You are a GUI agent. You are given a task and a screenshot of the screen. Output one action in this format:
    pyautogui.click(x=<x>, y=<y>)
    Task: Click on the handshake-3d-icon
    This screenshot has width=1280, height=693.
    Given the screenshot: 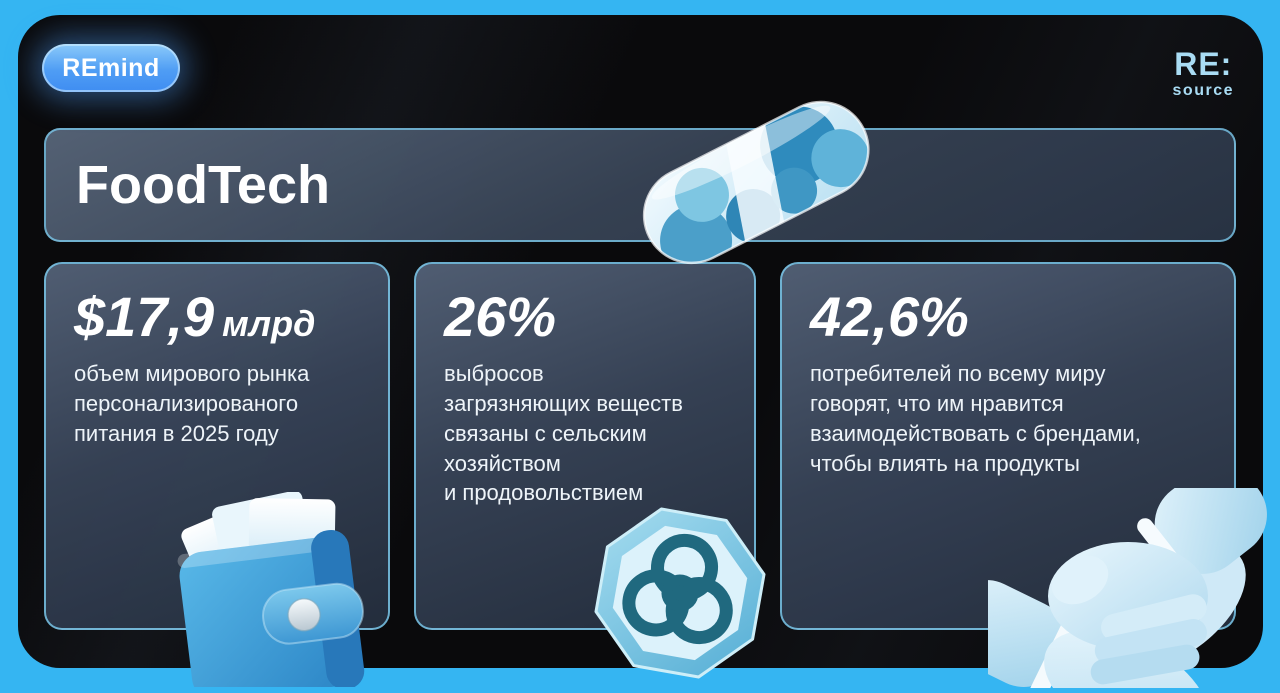 What is the action you would take?
    pyautogui.click(x=1111, y=578)
    